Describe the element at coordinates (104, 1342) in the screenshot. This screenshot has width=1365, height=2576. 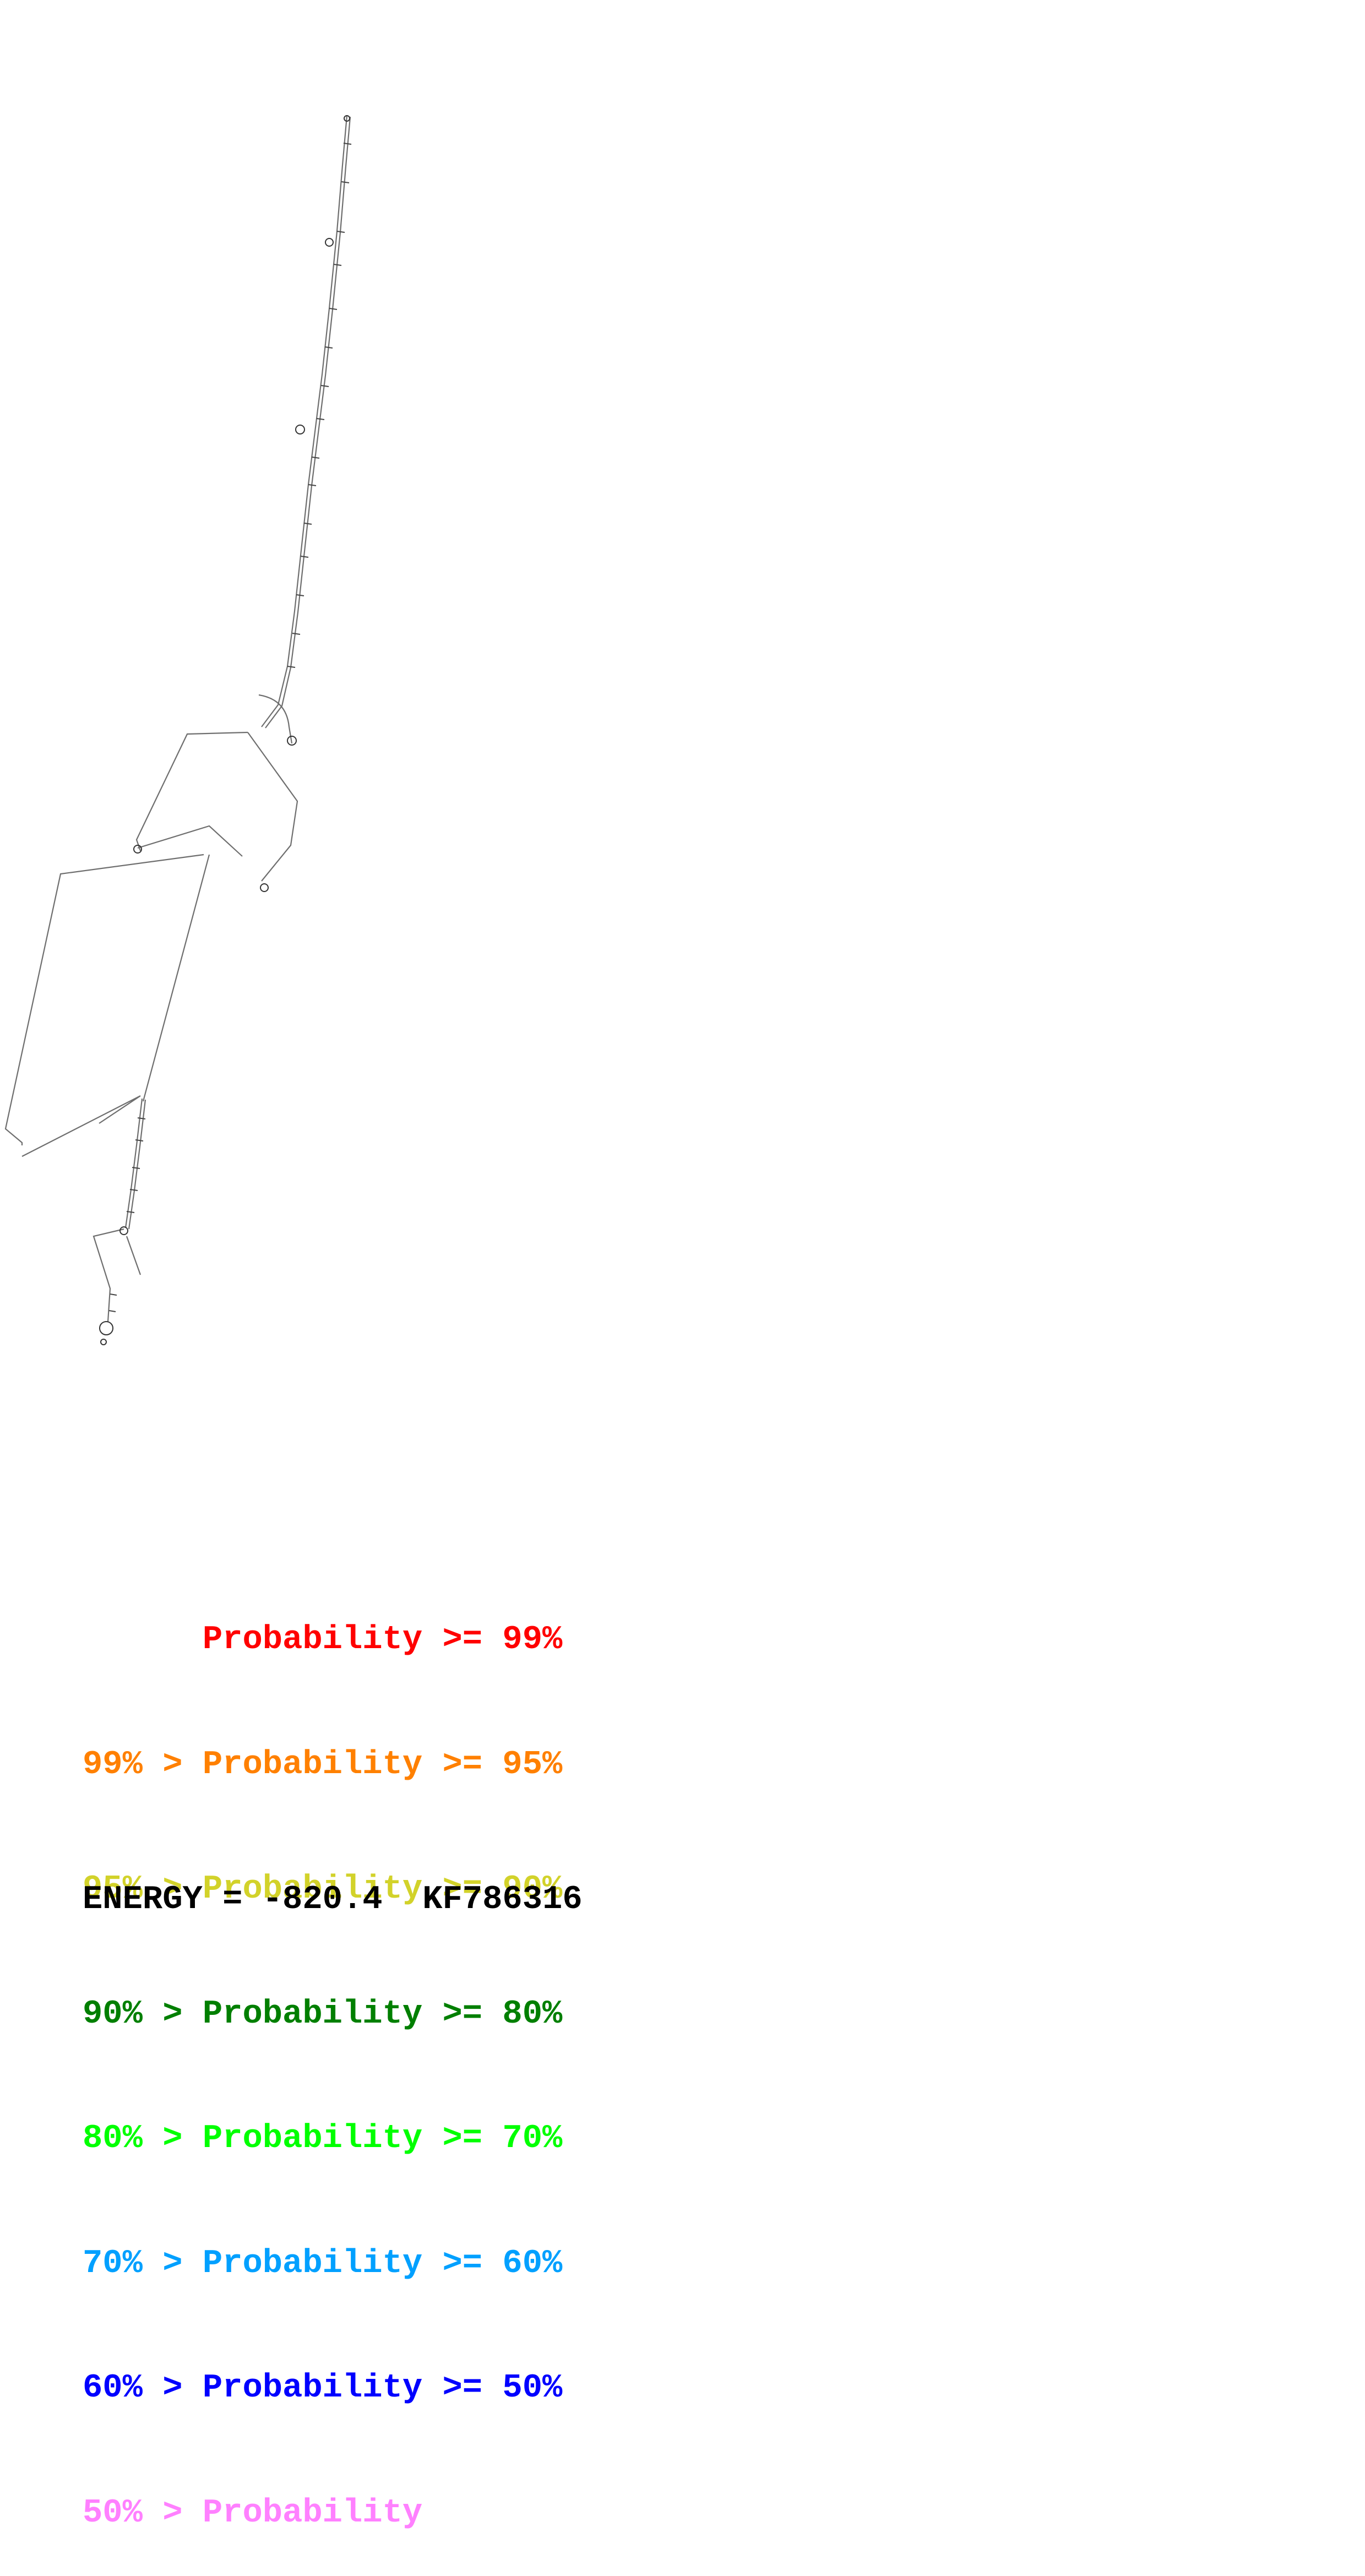
I see `hairpin-loop-end` at that location.